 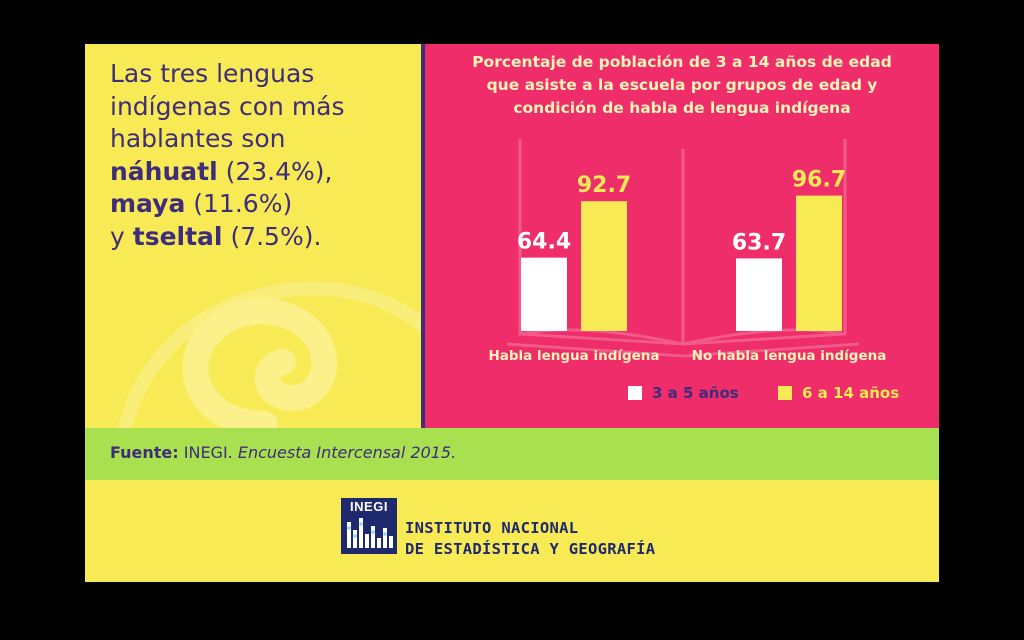 I want to click on logo-bars-graphic, so click(x=370, y=533).